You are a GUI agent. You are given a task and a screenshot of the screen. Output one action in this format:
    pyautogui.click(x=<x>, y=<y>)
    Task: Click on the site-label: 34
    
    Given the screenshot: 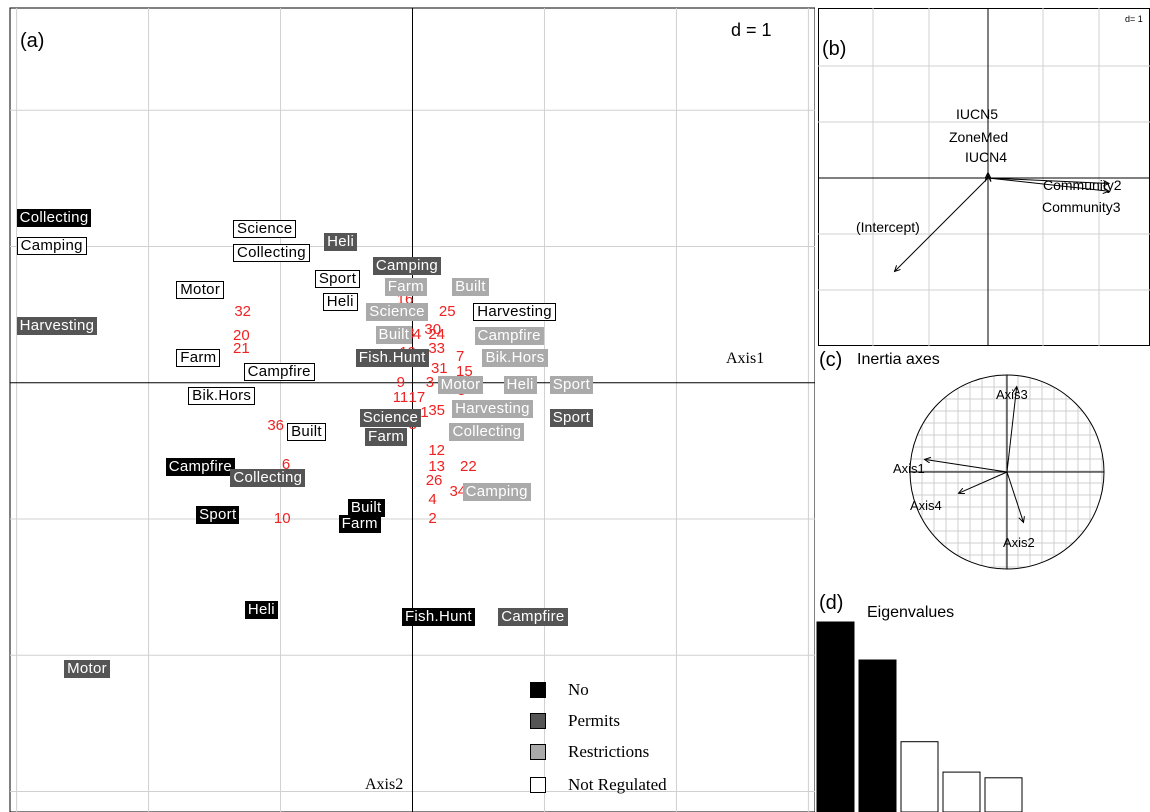 What is the action you would take?
    pyautogui.click(x=458, y=491)
    